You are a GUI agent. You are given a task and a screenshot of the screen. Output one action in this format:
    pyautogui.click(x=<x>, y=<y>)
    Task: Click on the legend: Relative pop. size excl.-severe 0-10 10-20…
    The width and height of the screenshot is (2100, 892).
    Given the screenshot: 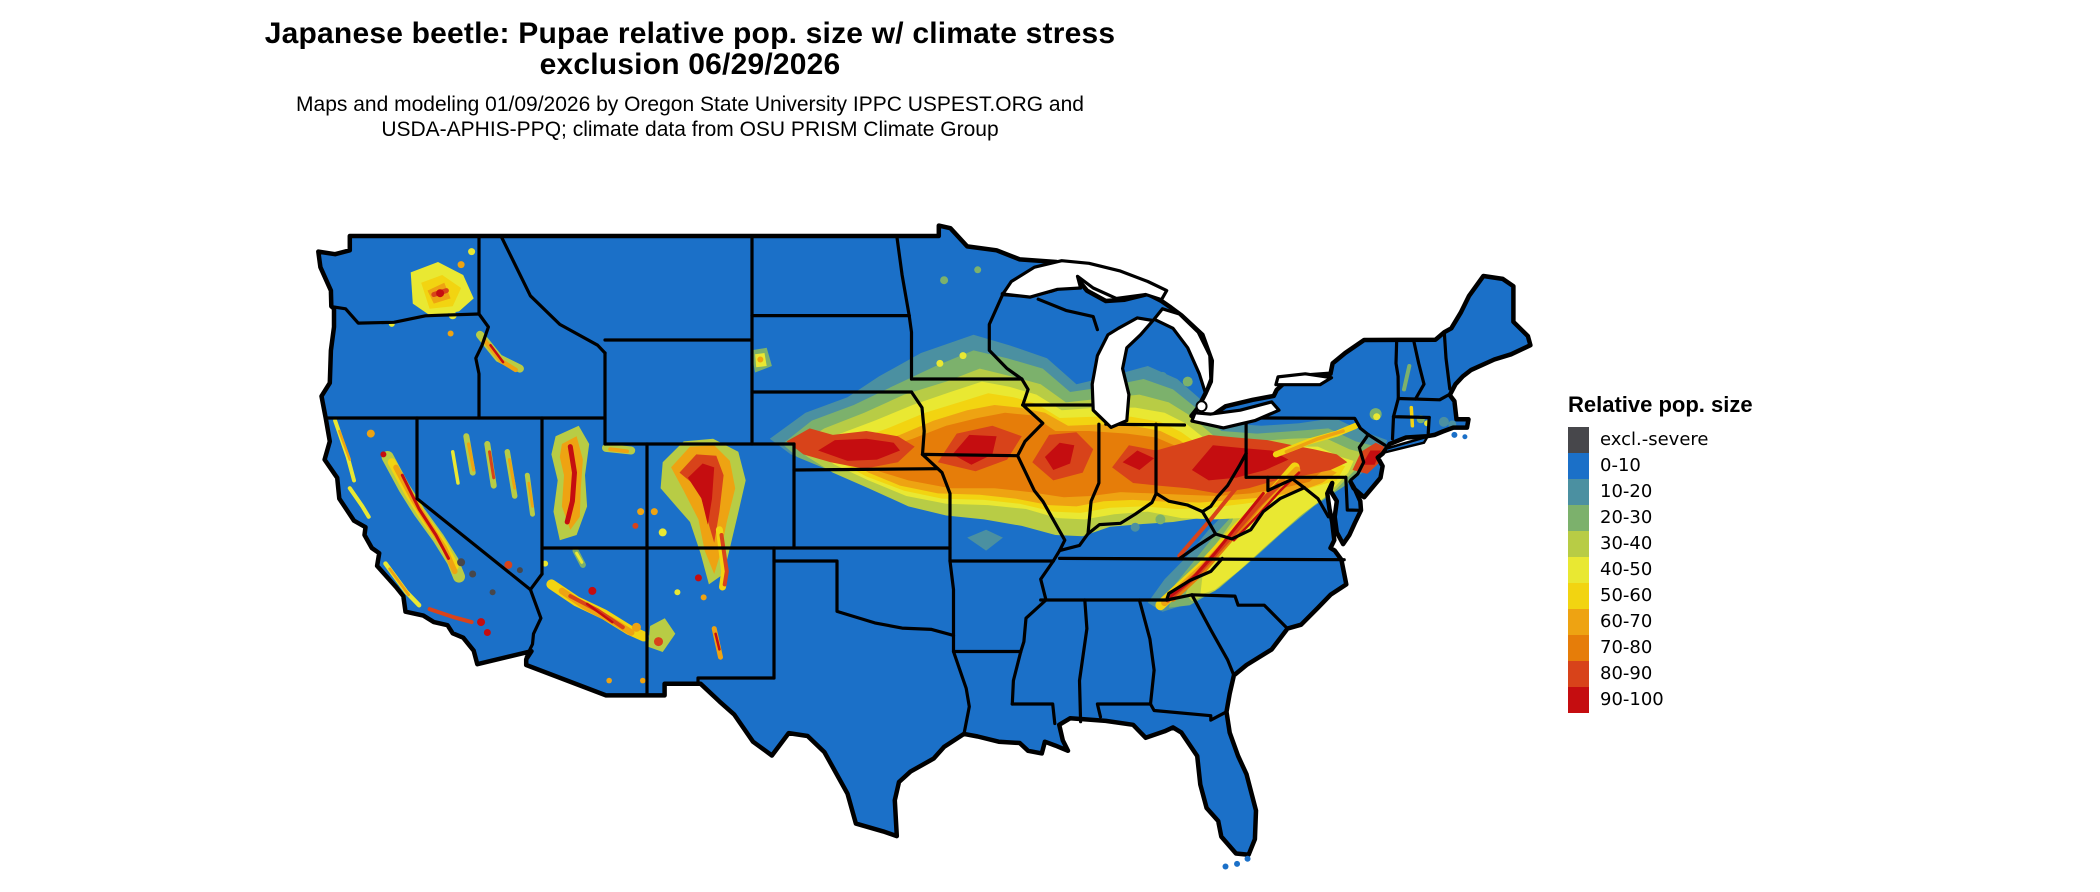 What is the action you would take?
    pyautogui.click(x=1660, y=552)
    